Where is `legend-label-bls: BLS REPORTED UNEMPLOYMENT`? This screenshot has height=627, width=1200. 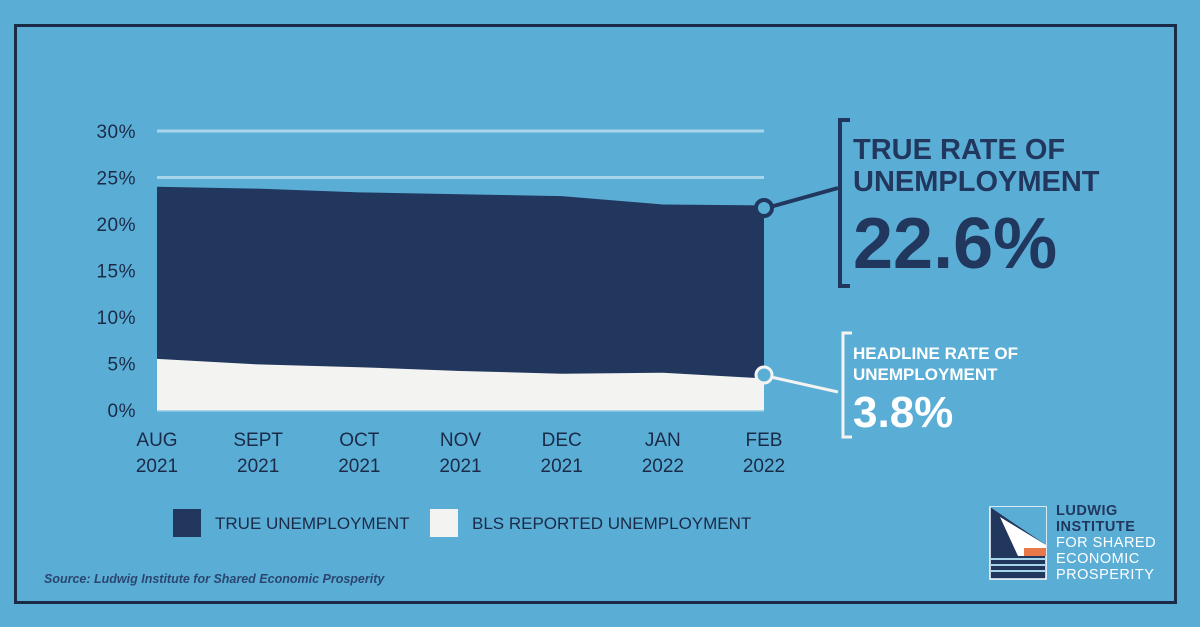 legend-label-bls: BLS REPORTED UNEMPLOYMENT is located at coordinates (611, 523).